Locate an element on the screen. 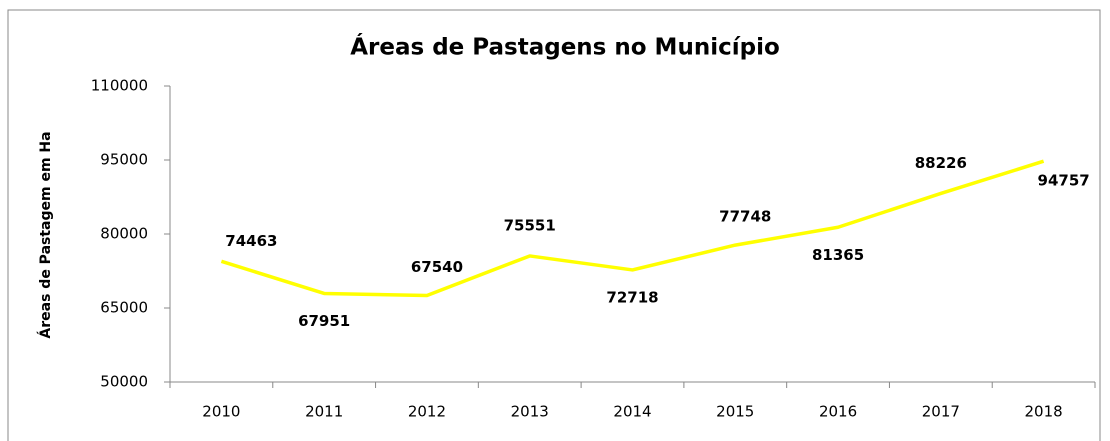  y-tick-label: 65000 is located at coordinates (124, 308).